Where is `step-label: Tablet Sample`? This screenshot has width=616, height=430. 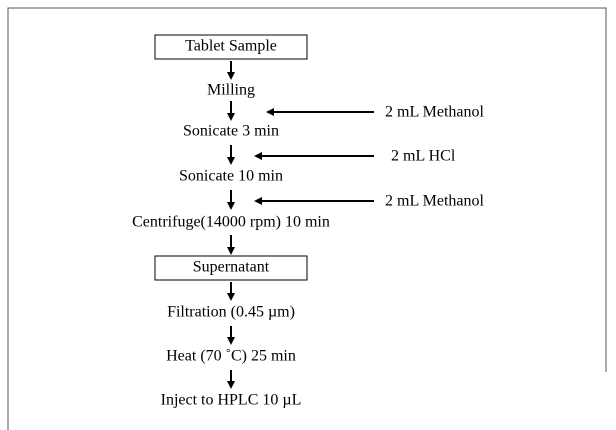
step-label: Tablet Sample is located at coordinates (231, 46).